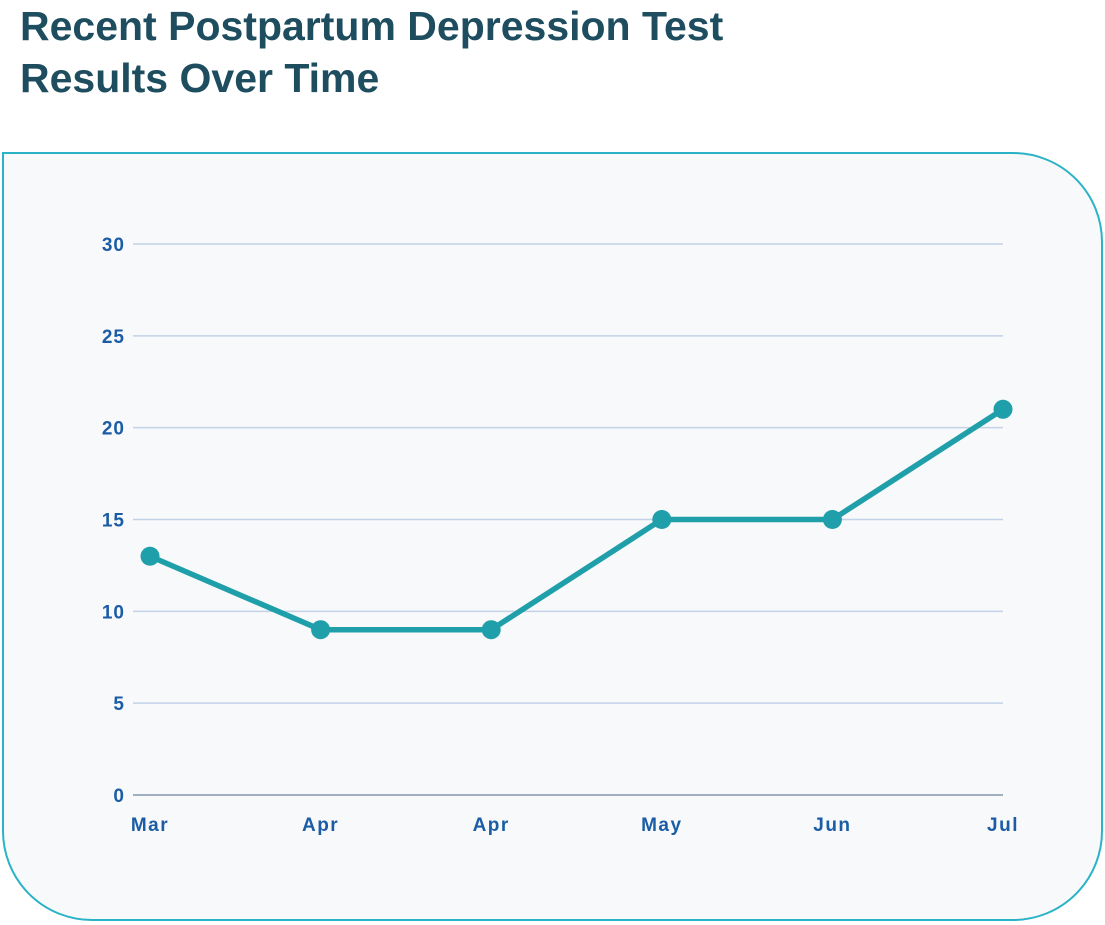  I want to click on x-tick-label: Mar, so click(150, 825).